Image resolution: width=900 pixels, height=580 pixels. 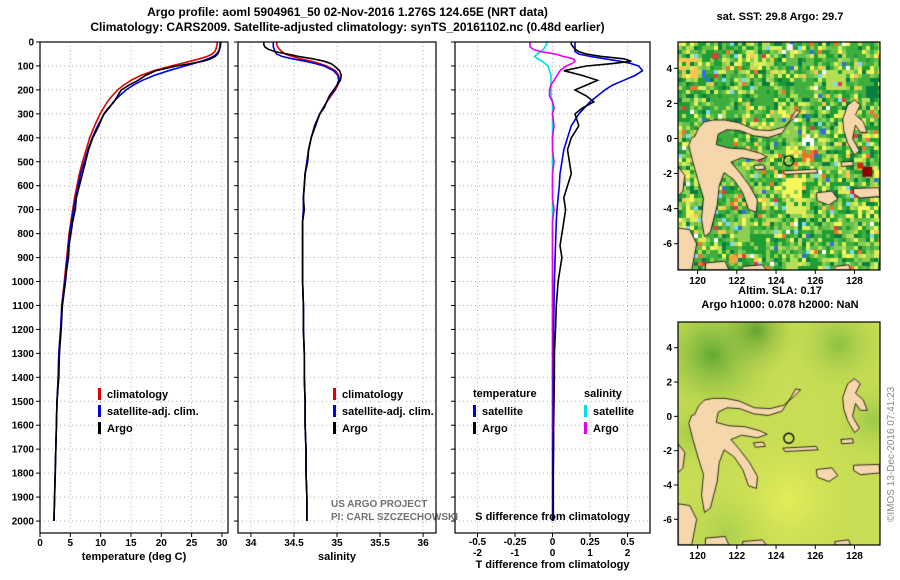 What do you see at coordinates (424, 543) in the screenshot?
I see `x-tick-label: 36` at bounding box center [424, 543].